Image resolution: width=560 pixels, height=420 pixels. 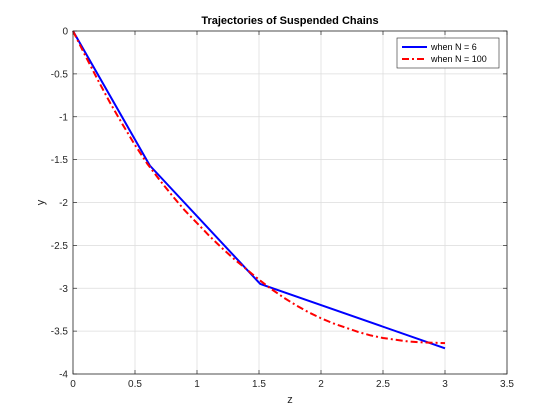 What do you see at coordinates (259, 384) in the screenshot?
I see `x-tick-label: 1.5` at bounding box center [259, 384].